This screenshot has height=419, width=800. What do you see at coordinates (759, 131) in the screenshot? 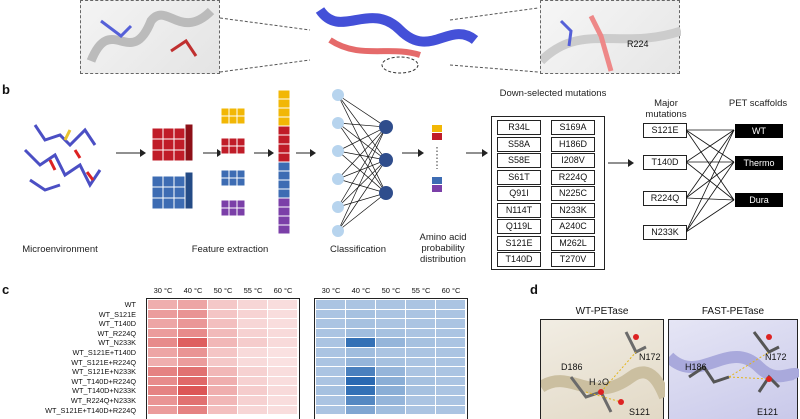
I see `scaffold-box: WT` at bounding box center [759, 131].